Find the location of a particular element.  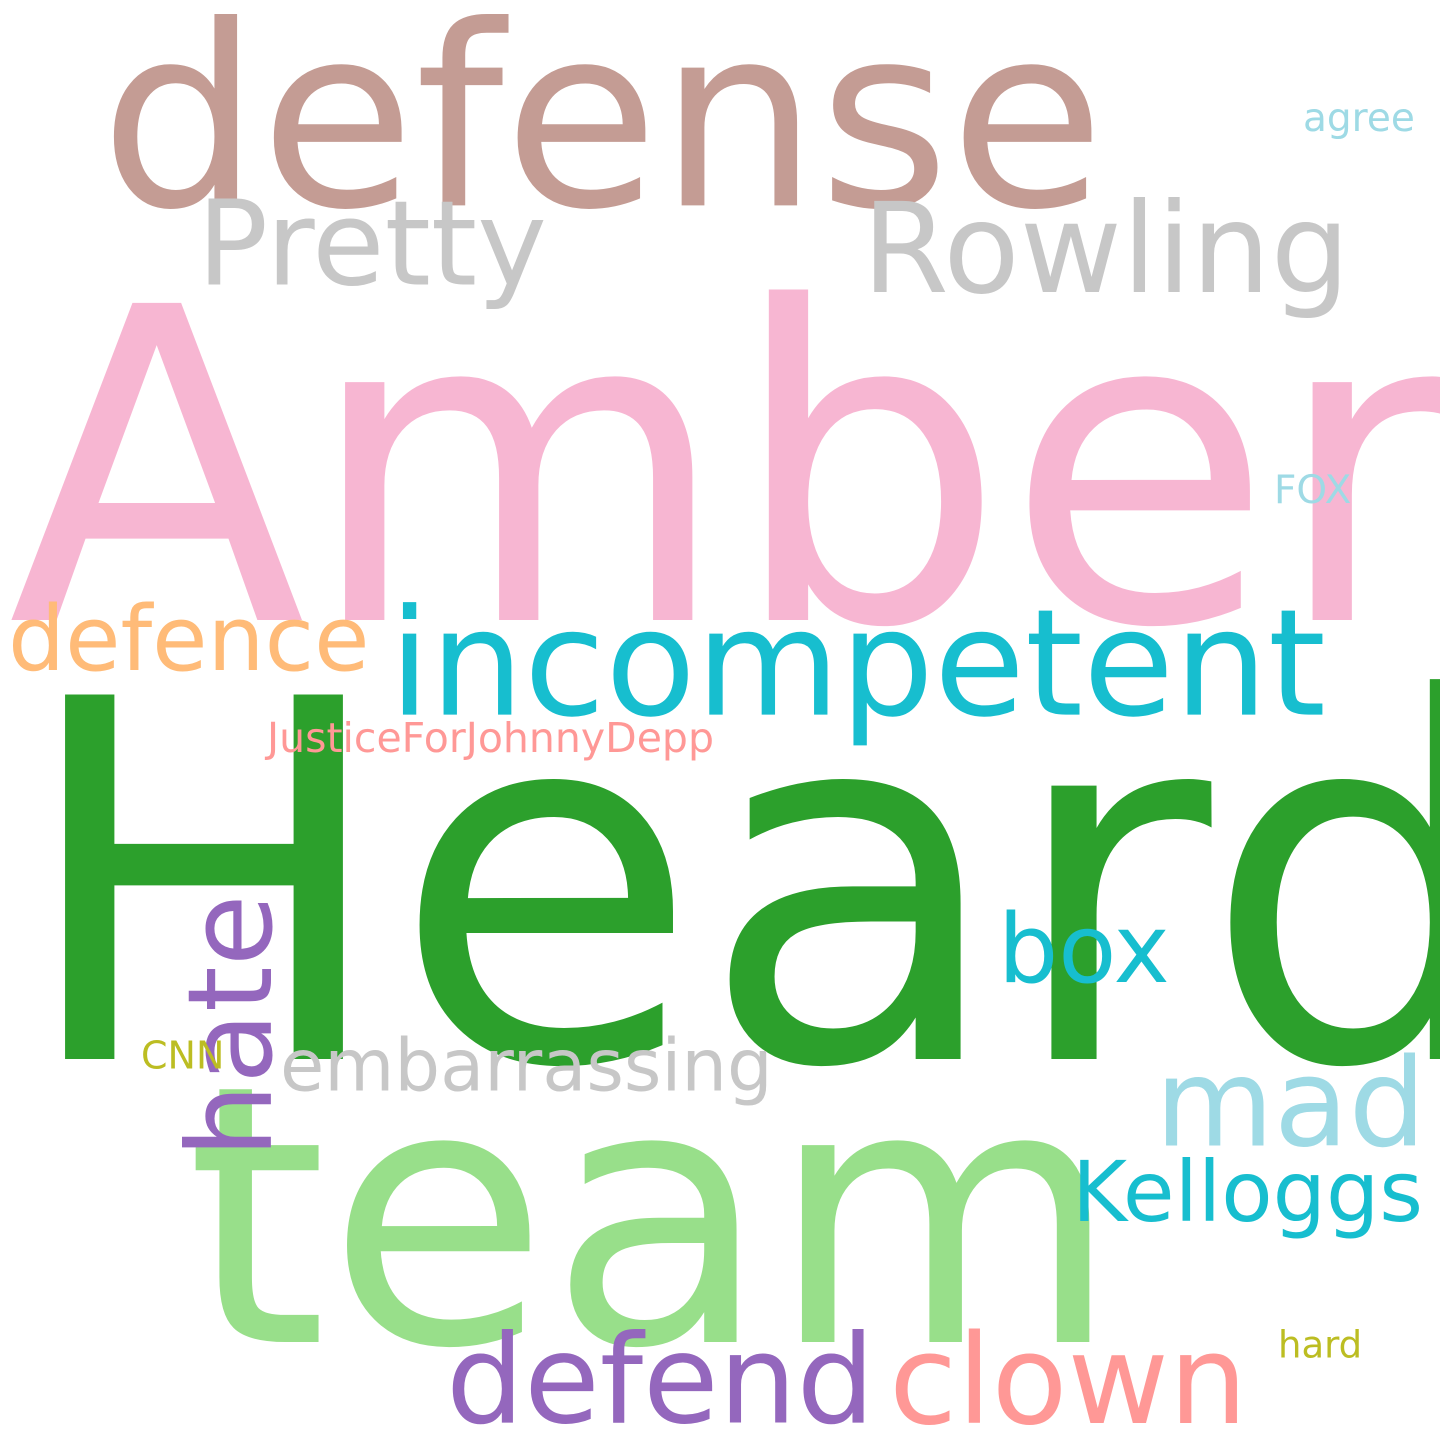

word-defense: defense is located at coordinates (602, 133).